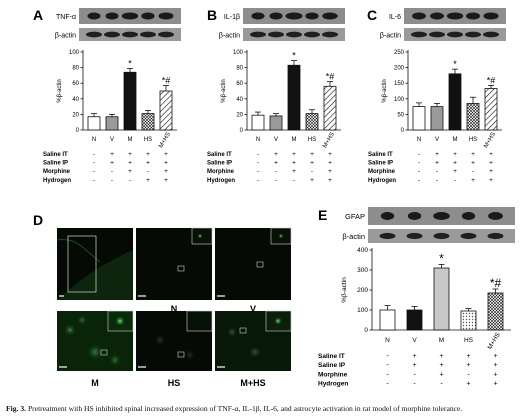  I want to click on panel-letter-d: D, so click(38, 220).